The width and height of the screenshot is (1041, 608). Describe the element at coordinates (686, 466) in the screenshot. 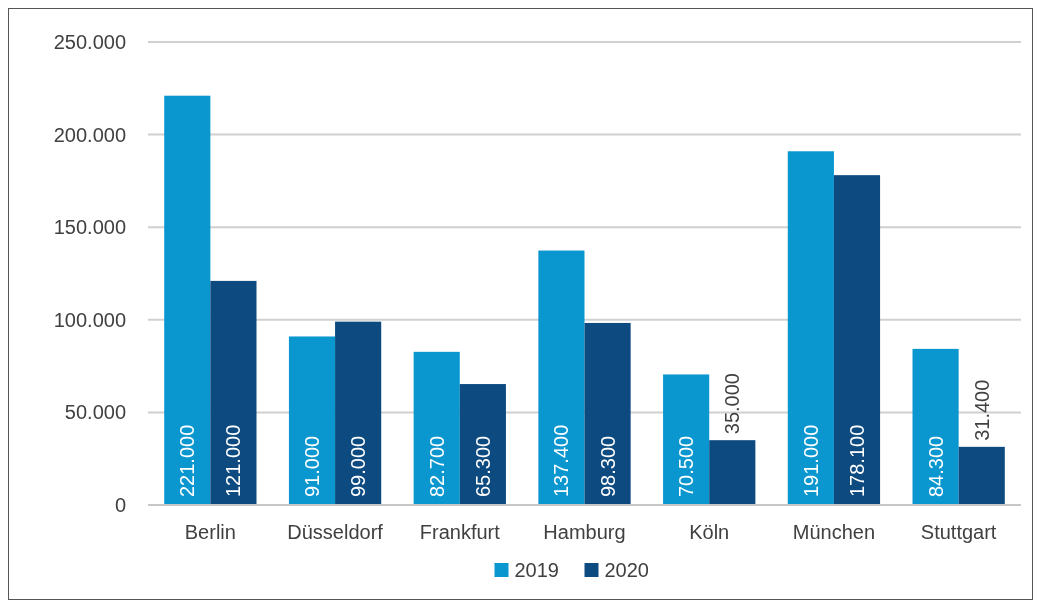

I see `data-label: 70.500` at that location.